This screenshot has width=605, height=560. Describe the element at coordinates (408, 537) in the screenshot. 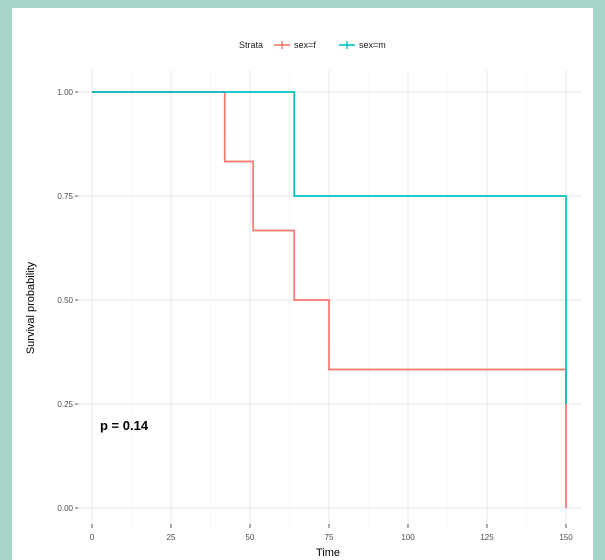

I see `x-tick-label: 100` at that location.